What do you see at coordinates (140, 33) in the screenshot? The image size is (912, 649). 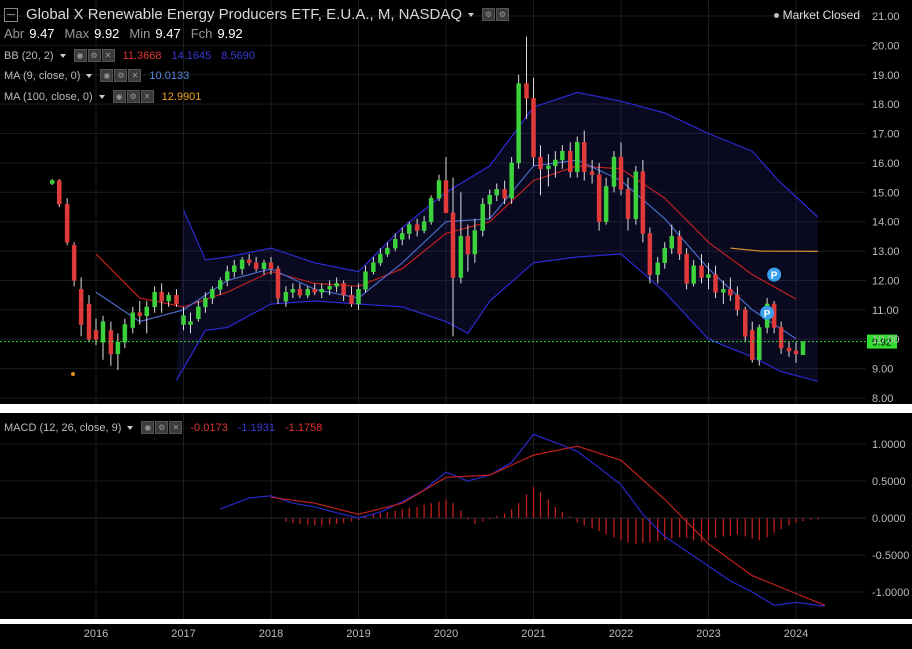 I see `low-key: Min` at bounding box center [140, 33].